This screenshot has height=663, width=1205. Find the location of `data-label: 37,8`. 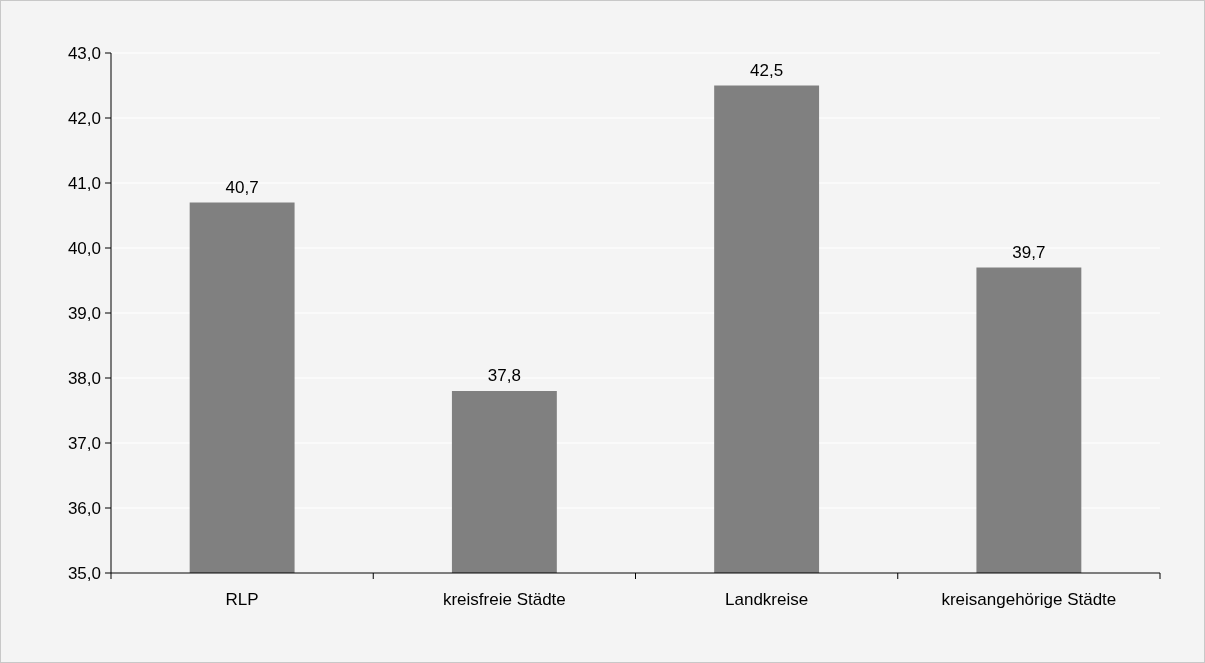

data-label: 37,8 is located at coordinates (504, 375).